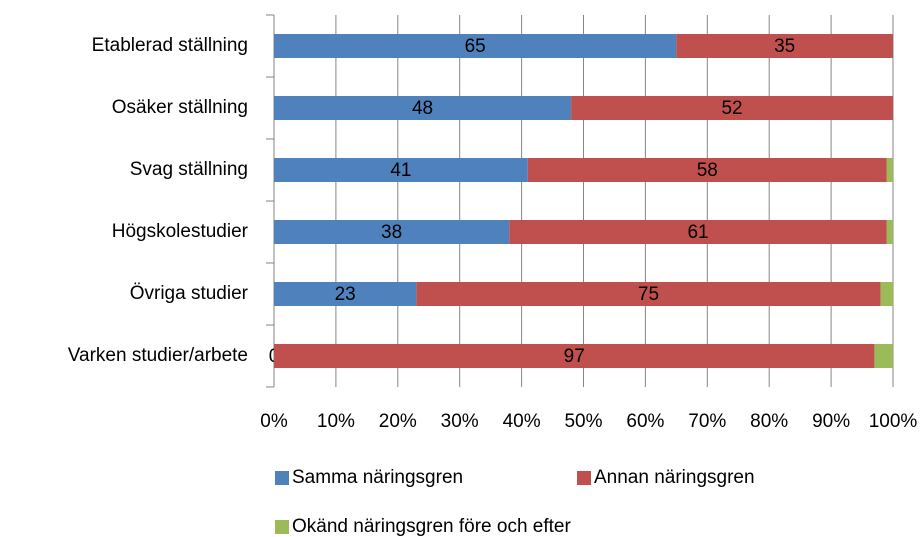 This screenshot has width=923, height=537. I want to click on x-tick-label: 40%, so click(522, 421).